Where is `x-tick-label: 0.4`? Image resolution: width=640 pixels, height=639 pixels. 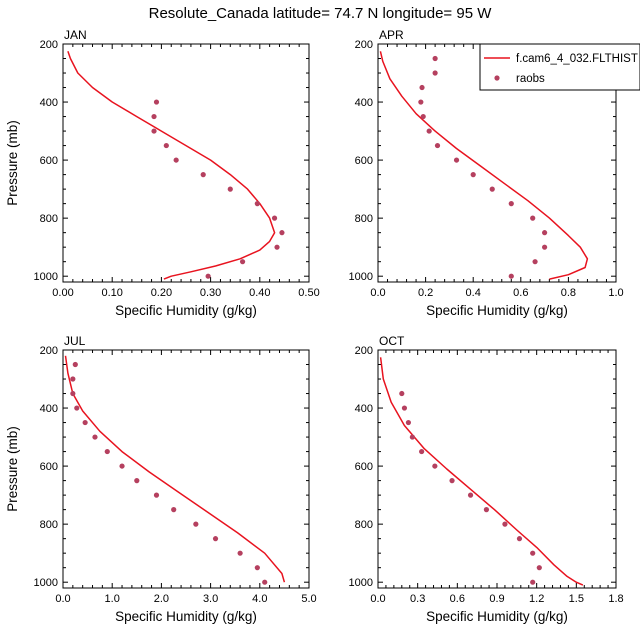 x-tick-label: 0.4 is located at coordinates (473, 293).